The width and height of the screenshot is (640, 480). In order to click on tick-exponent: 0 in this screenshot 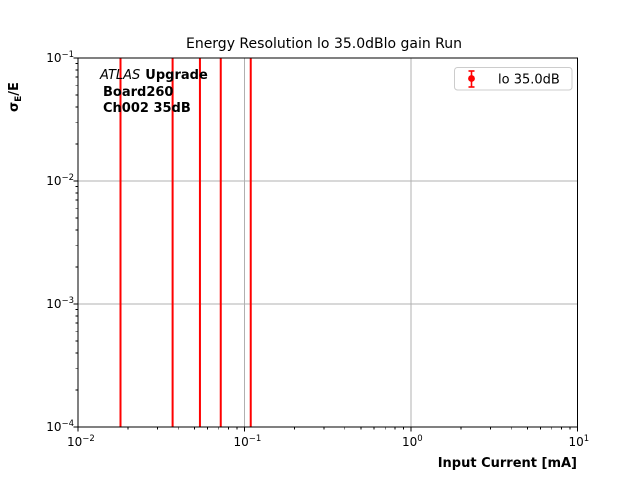, I will do `click(419, 439)`.